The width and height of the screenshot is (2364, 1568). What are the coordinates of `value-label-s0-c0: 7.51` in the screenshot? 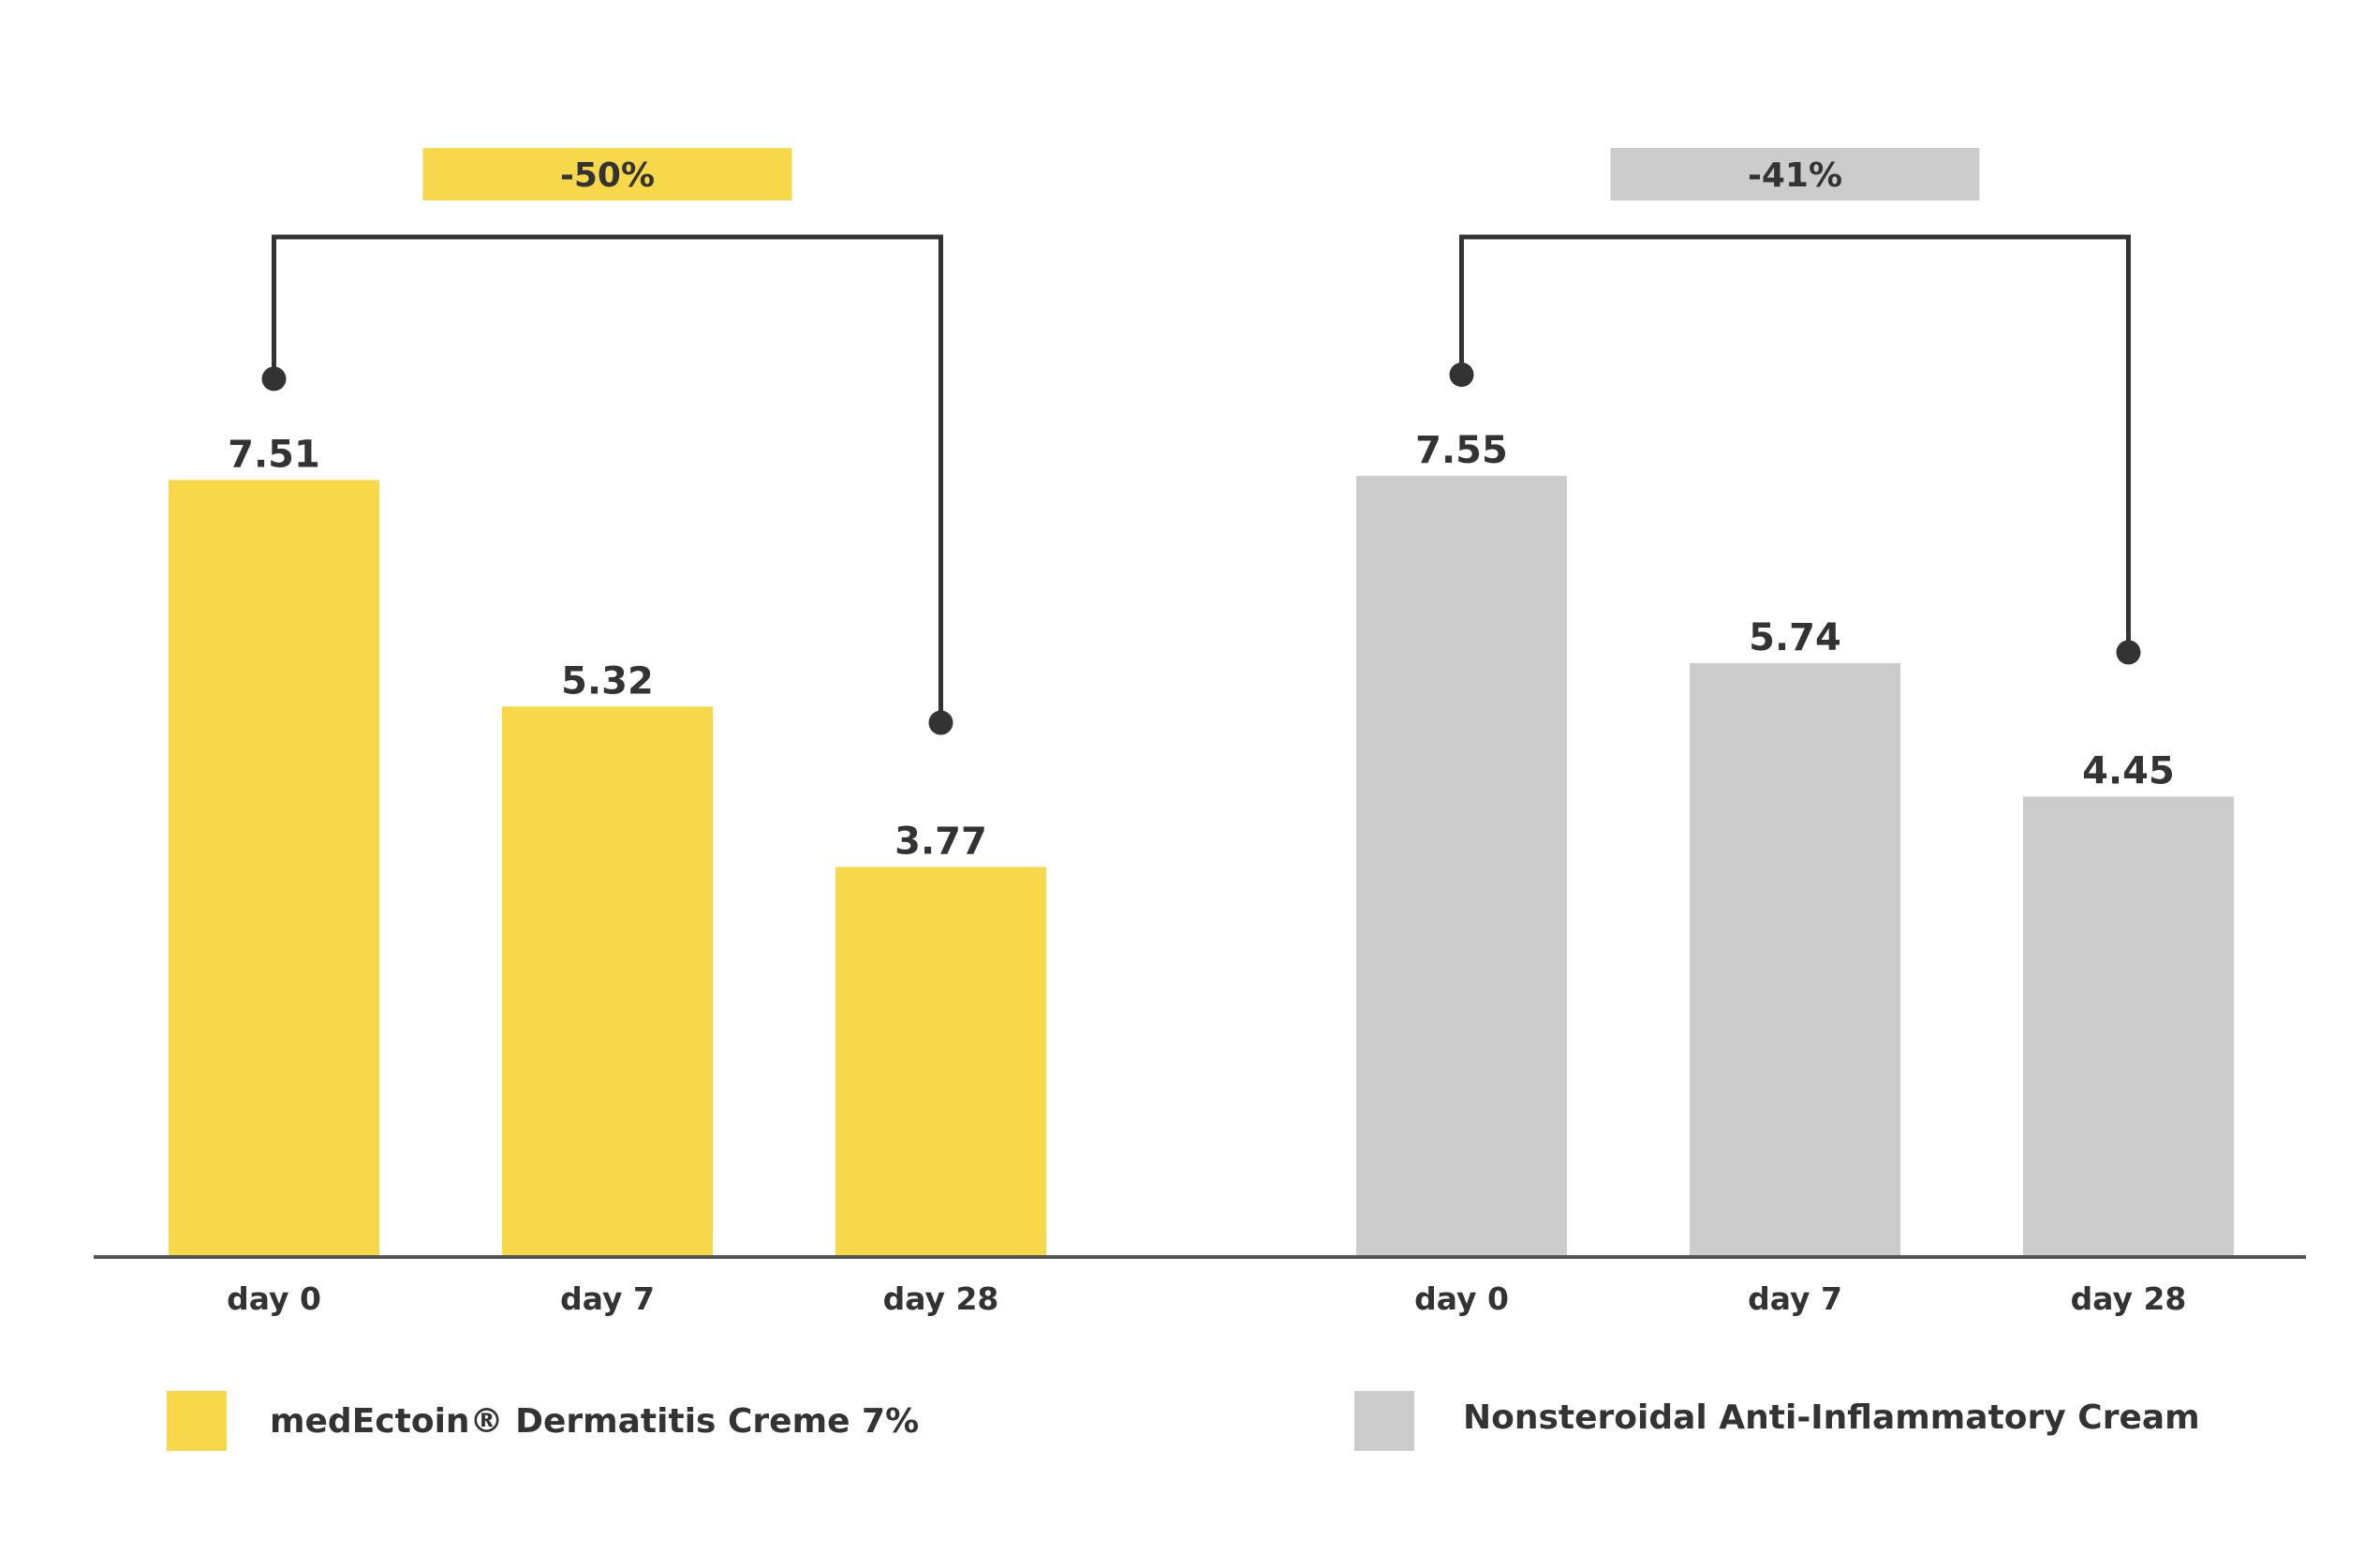 It's located at (274, 454).